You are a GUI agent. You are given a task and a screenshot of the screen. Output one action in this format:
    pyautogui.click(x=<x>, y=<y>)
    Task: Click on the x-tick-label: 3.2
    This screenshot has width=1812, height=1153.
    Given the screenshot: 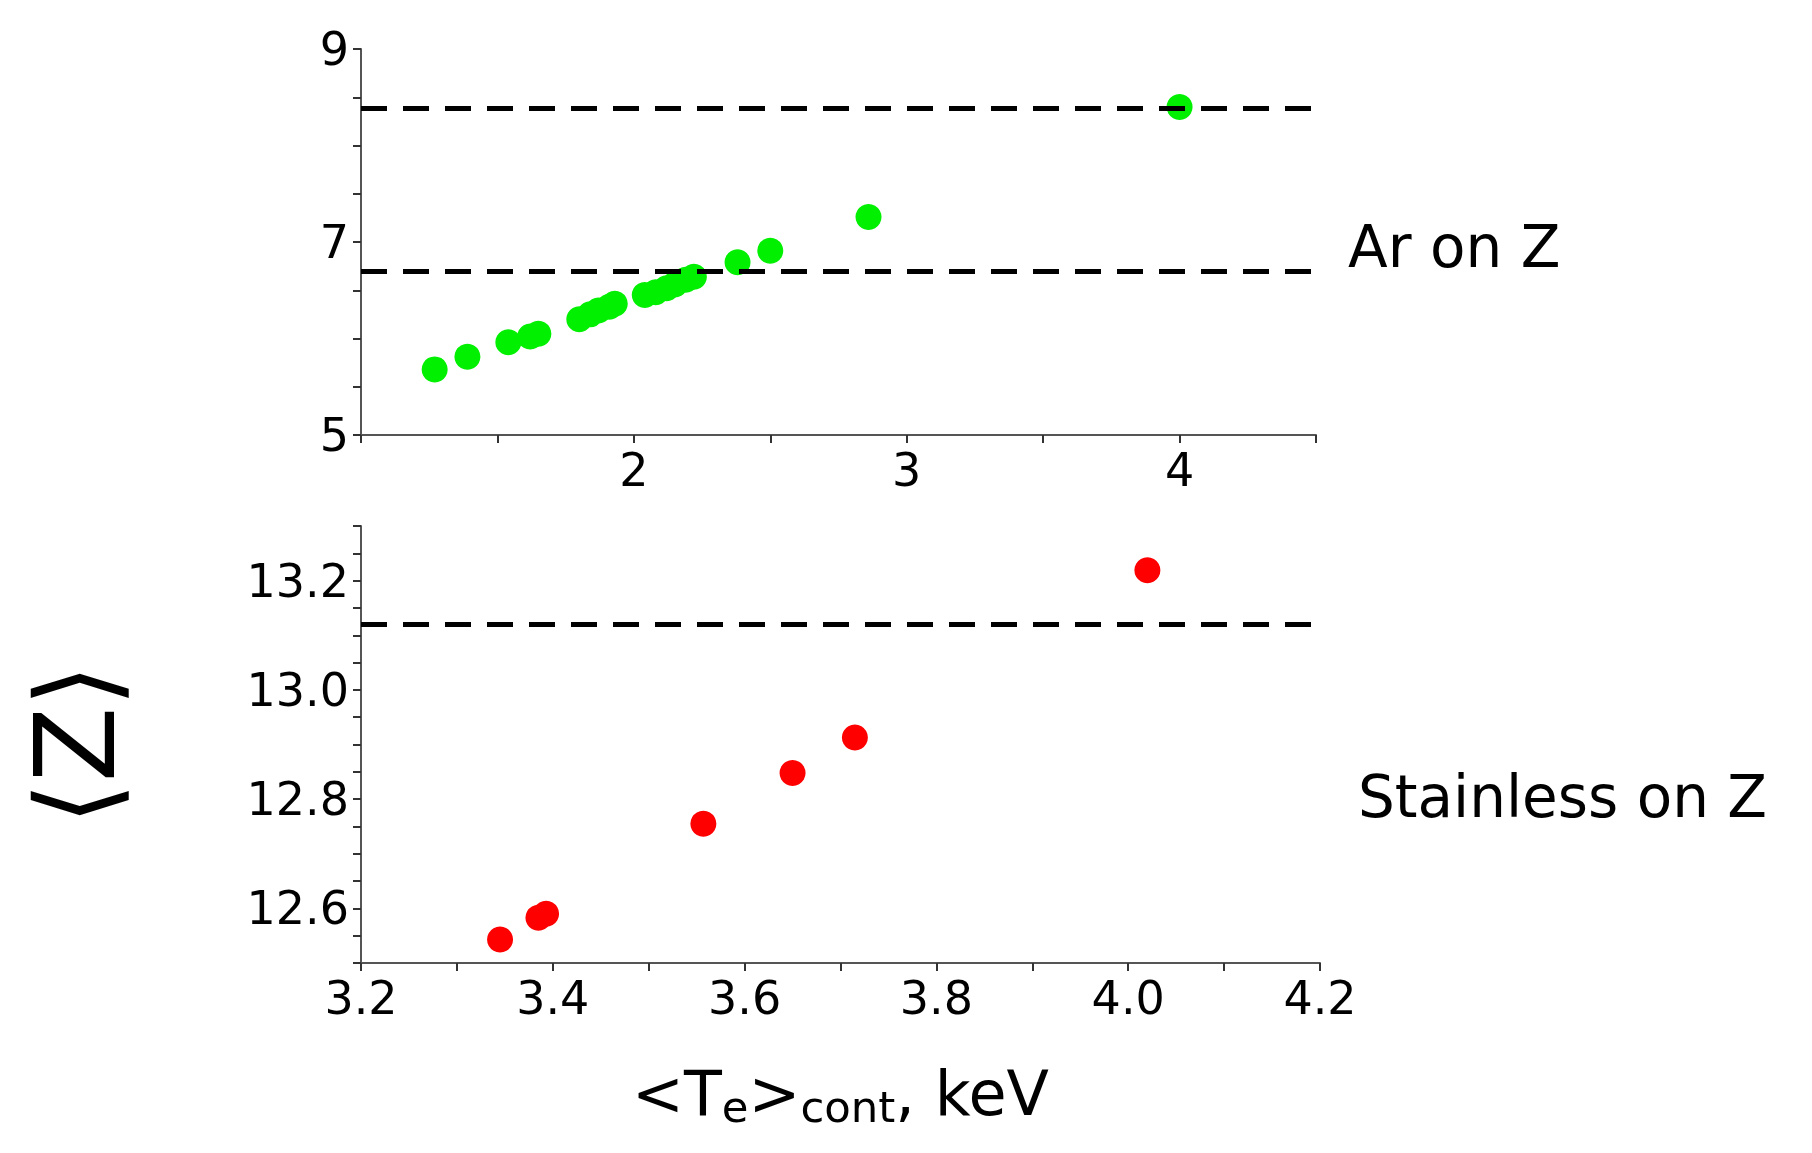 What is the action you would take?
    pyautogui.click(x=361, y=998)
    